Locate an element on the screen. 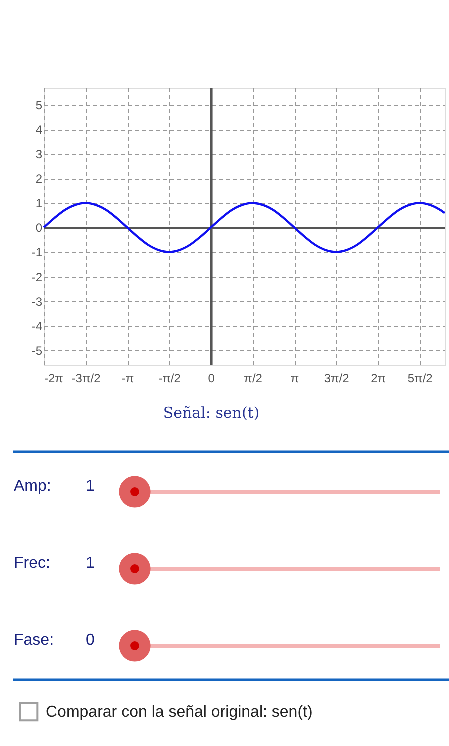 This screenshot has width=449, height=746. y-tick-label: -1 is located at coordinates (37, 253).